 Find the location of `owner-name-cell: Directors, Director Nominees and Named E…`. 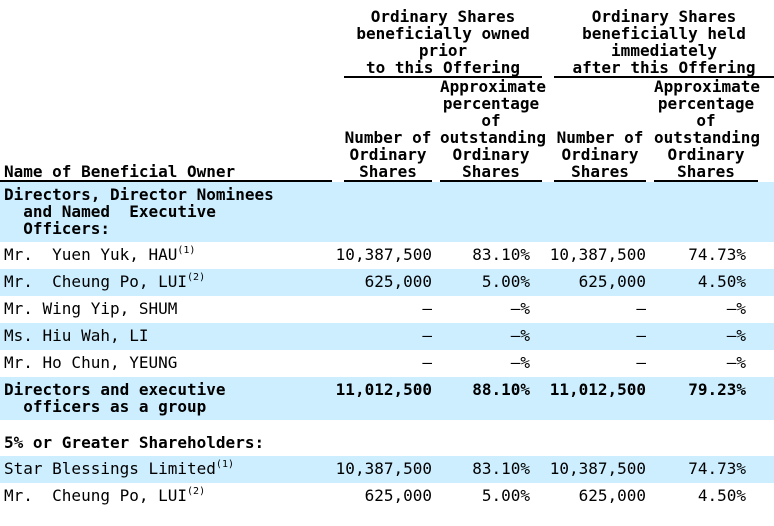

owner-name-cell: Directors, Director Nominees and Named E… is located at coordinates (166, 212).